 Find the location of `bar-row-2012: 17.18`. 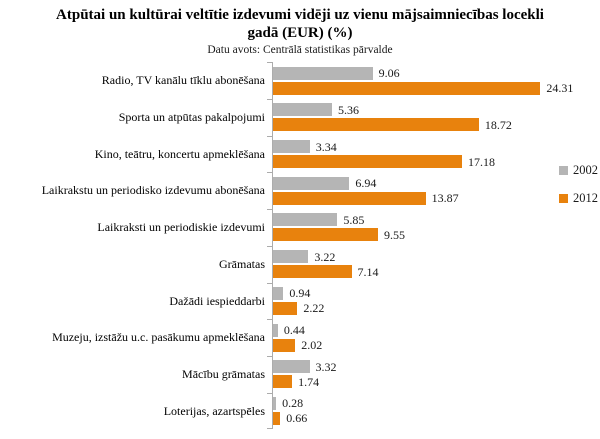

bar-row-2012: 17.18 is located at coordinates (436, 161).